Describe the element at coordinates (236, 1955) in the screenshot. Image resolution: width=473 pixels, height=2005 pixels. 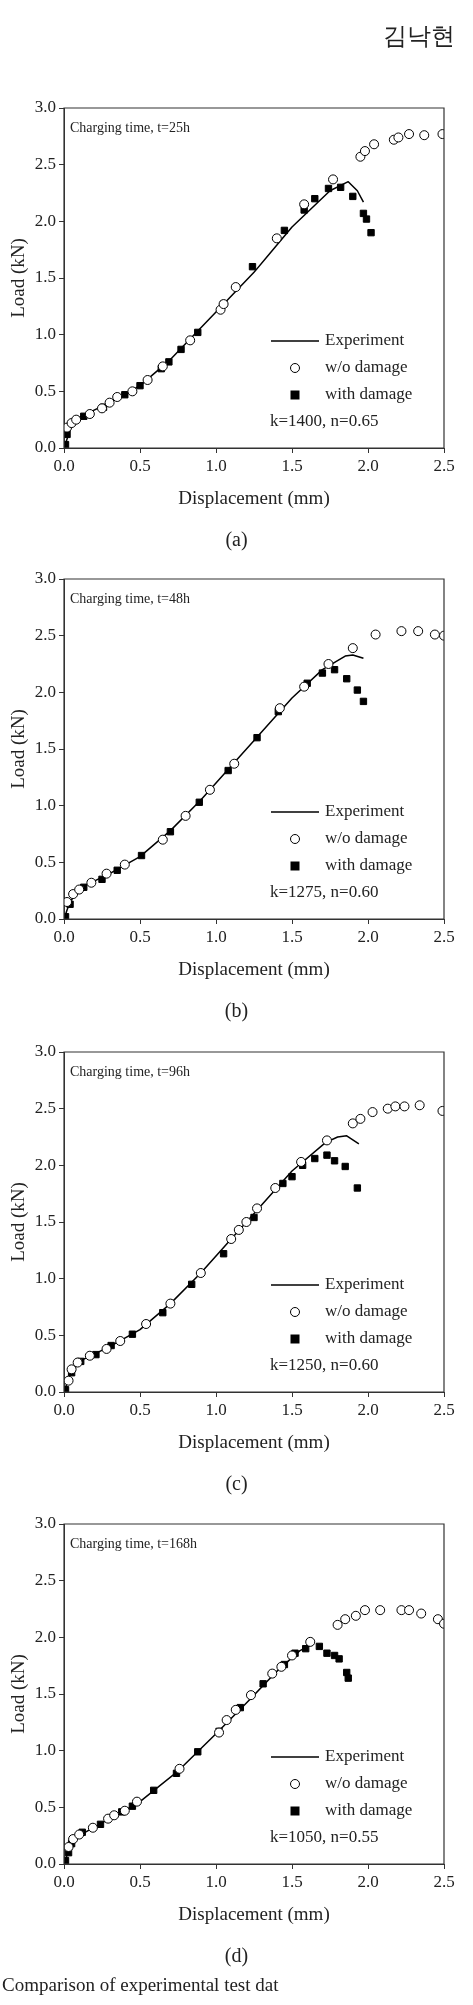
I see `text: (d)` at that location.